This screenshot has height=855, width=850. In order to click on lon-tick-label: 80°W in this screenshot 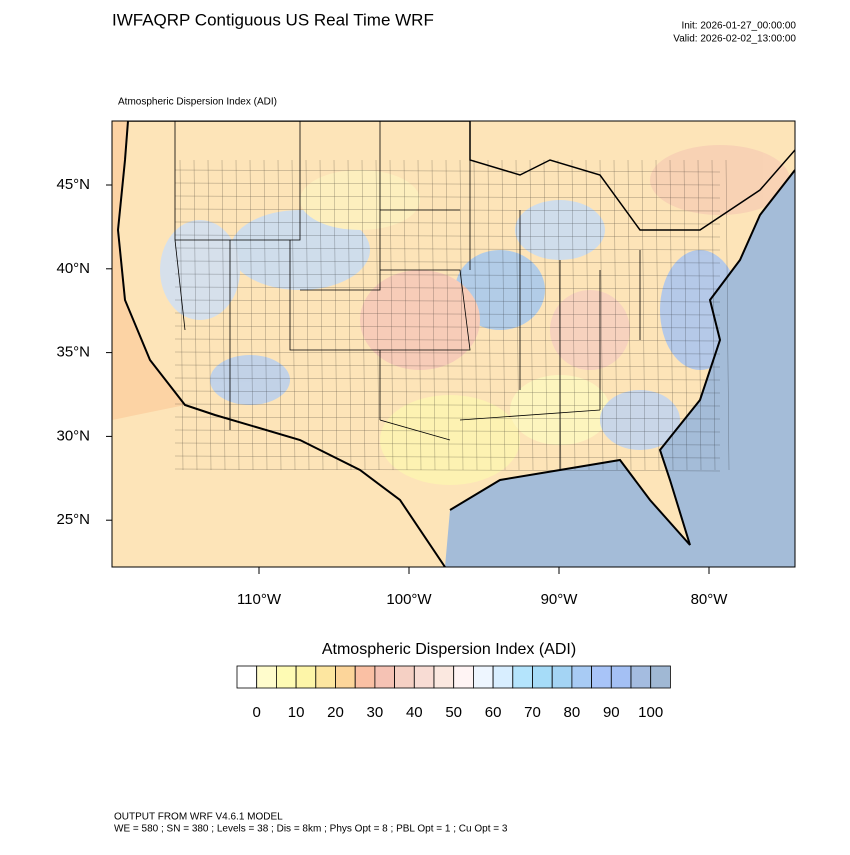, I will do `click(710, 599)`.